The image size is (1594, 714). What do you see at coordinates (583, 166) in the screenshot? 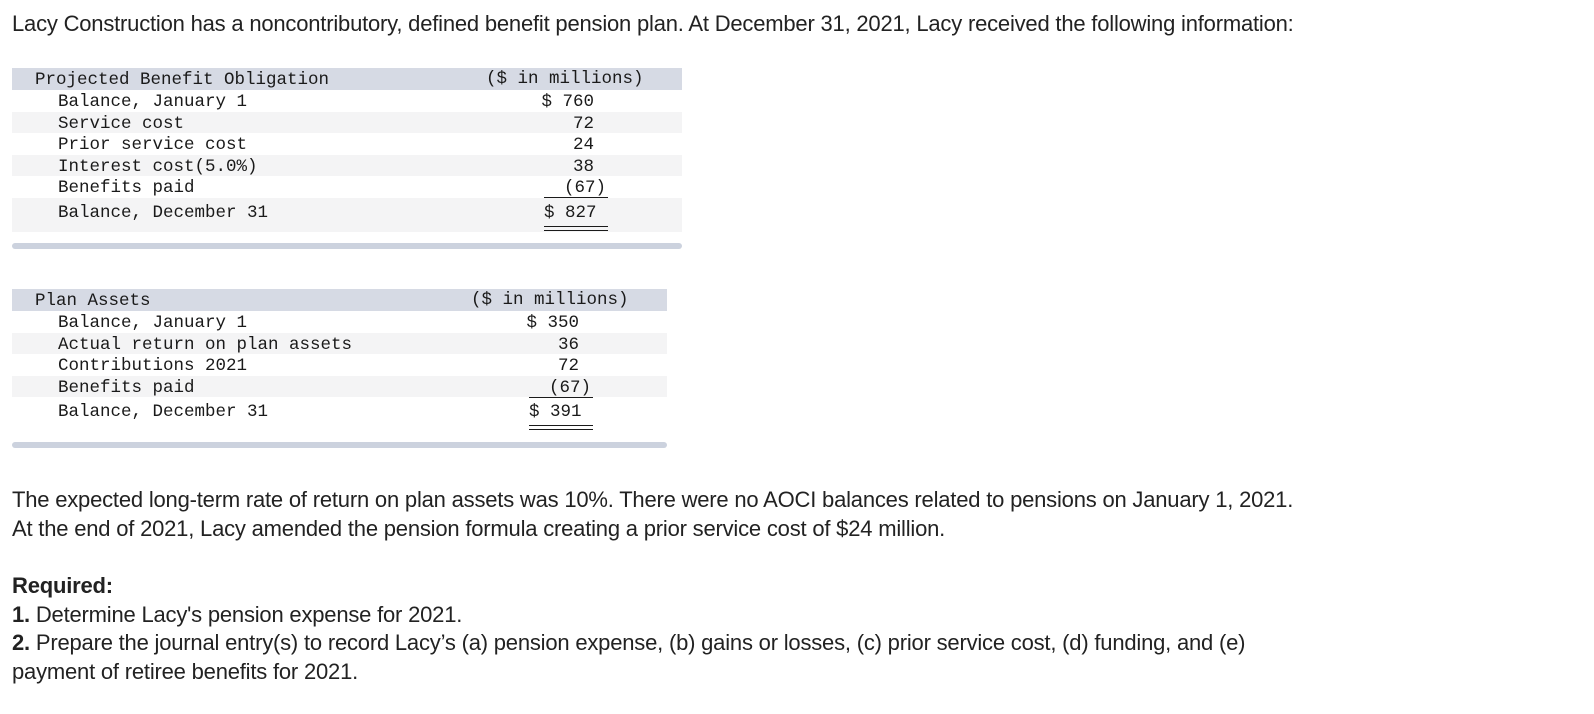
I see `row-value: 38` at bounding box center [583, 166].